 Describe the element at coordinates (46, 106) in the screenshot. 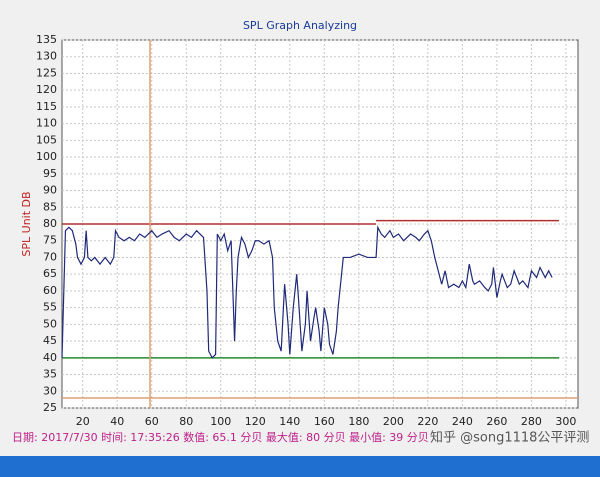

I see `y-tick-label: 115` at that location.